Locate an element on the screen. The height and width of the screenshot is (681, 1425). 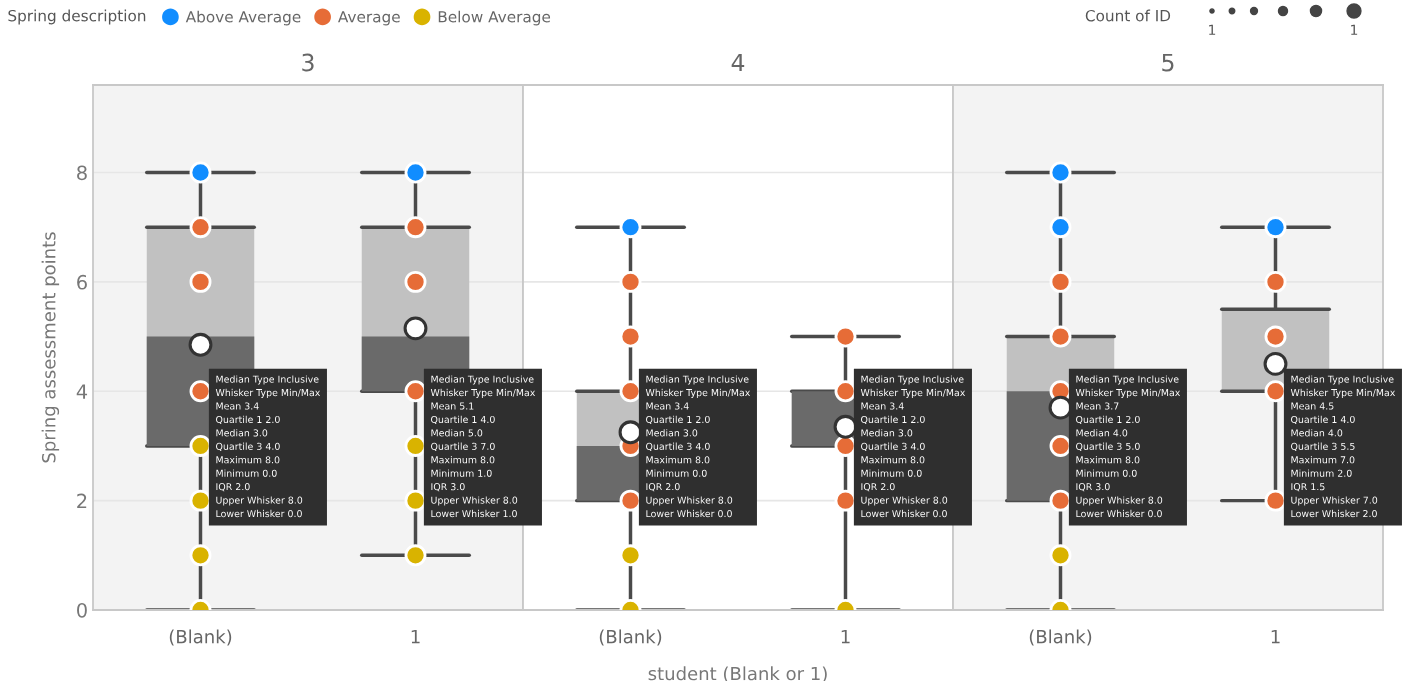
y-axis-title: Spring assessment points is located at coordinates (50, 347).